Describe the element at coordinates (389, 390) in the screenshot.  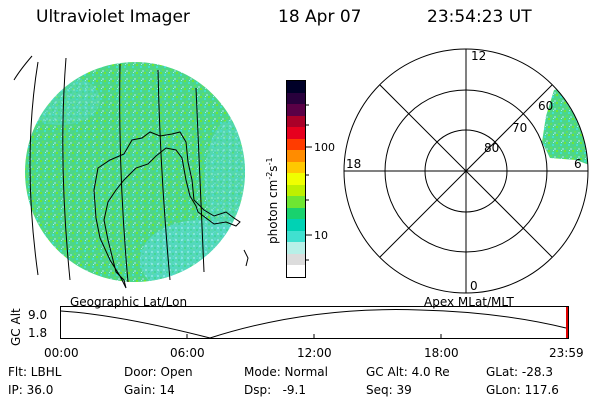
I see `seq-readout: Seq: 39` at that location.